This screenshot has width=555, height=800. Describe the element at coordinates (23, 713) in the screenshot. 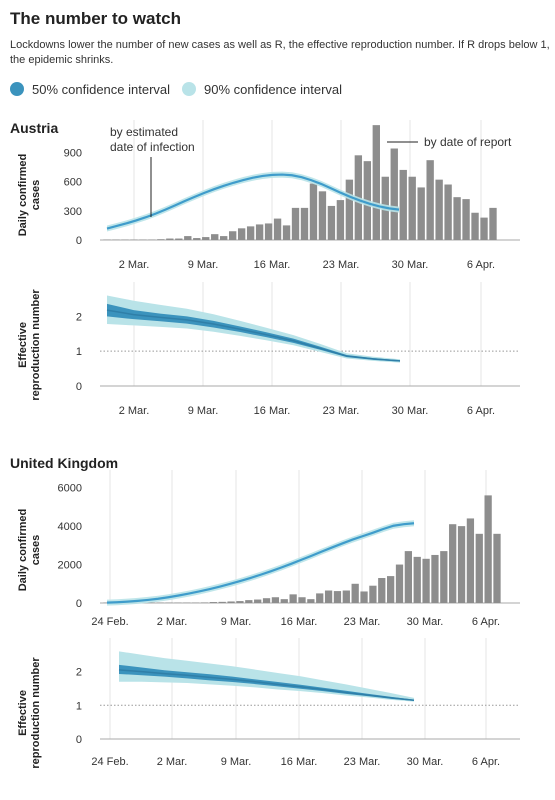

I see `uk-r-ylabel-line1: Effective` at that location.